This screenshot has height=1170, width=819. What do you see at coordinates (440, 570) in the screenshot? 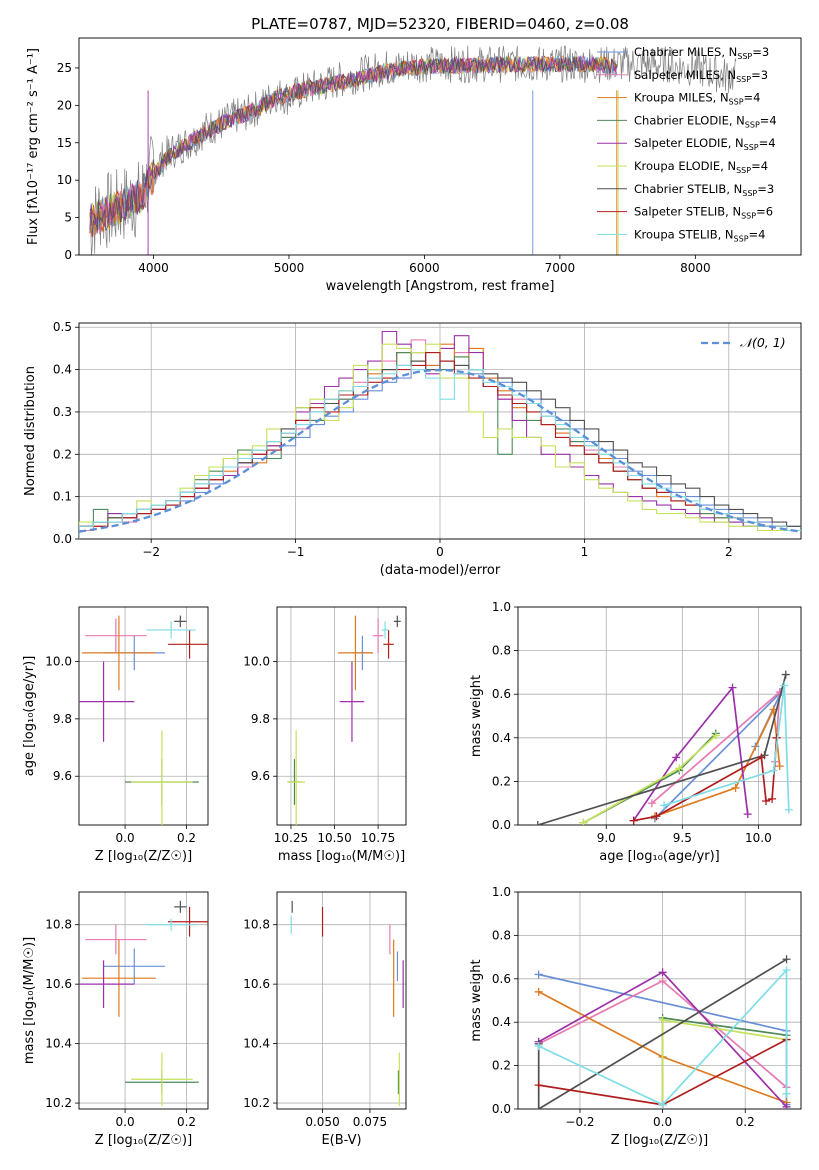
I see `x-axis-label: (data-model)/error` at bounding box center [440, 570].